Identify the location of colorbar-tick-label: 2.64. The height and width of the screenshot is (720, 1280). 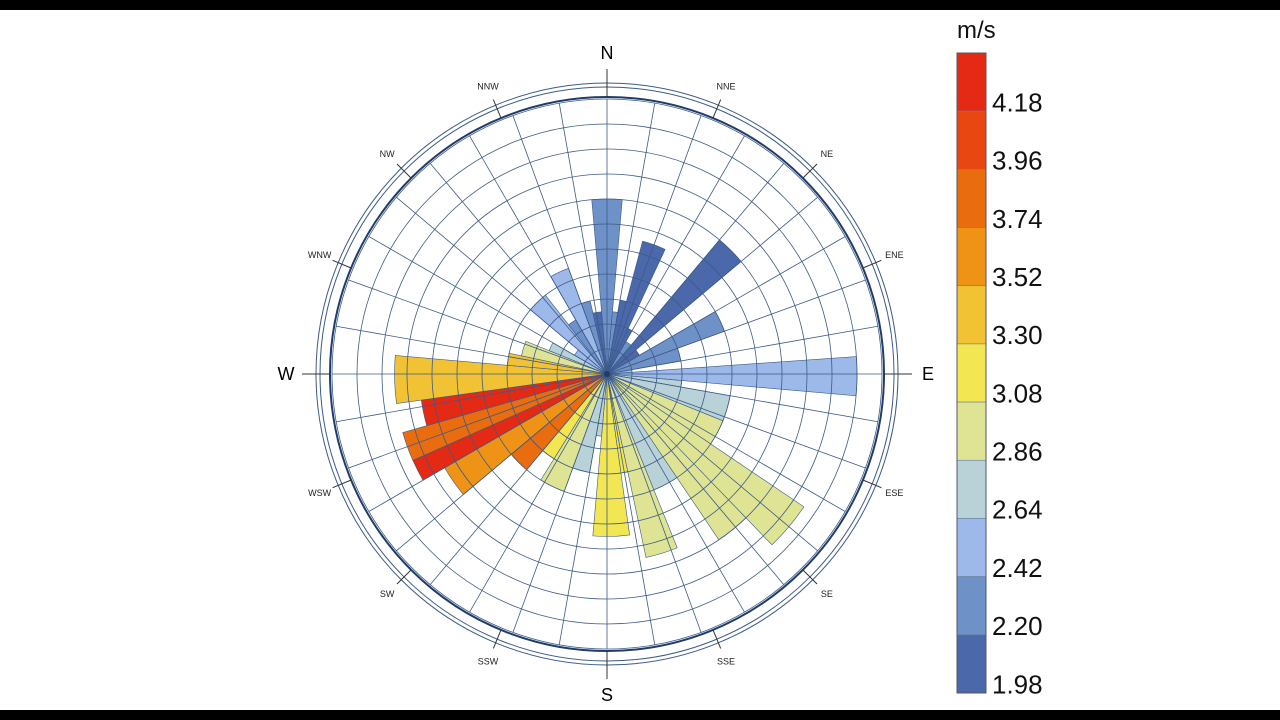
(1017, 510).